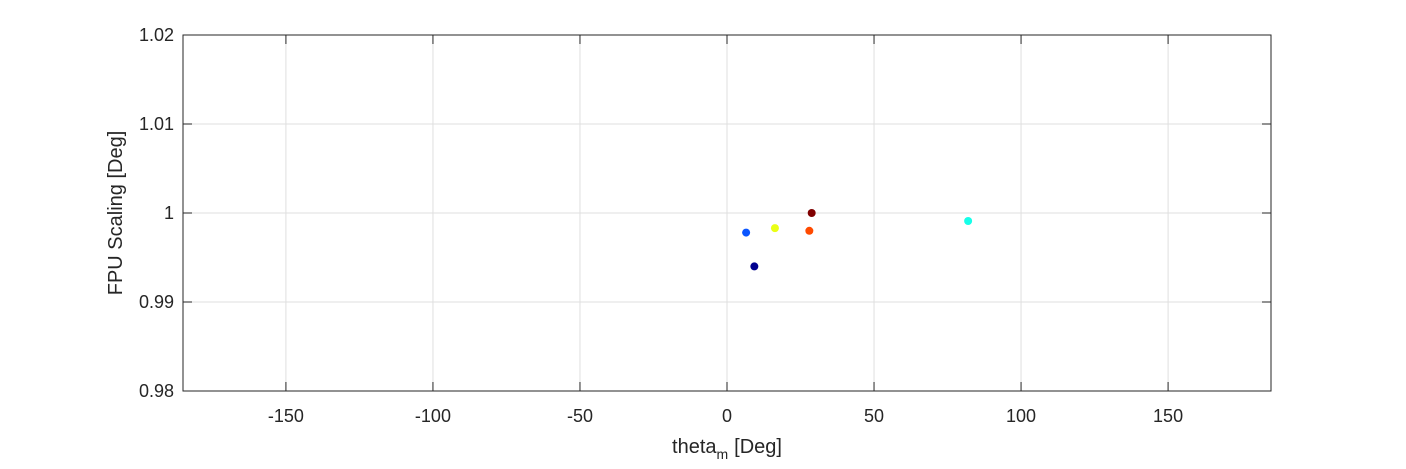  I want to click on y-tick-label: 1.02, so click(156, 35).